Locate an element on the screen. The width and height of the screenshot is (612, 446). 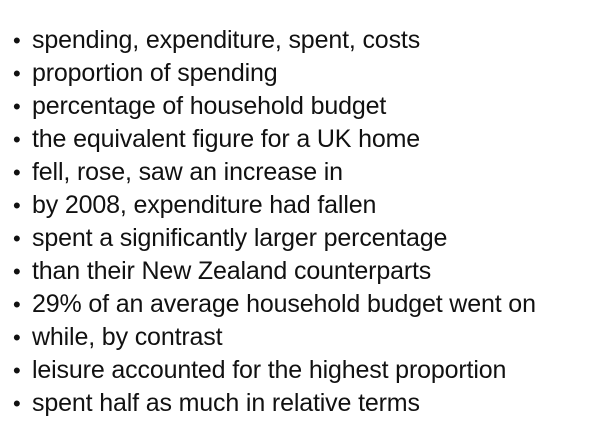
list-item: • the equivalent figure for a UK home is located at coordinates (311, 139).